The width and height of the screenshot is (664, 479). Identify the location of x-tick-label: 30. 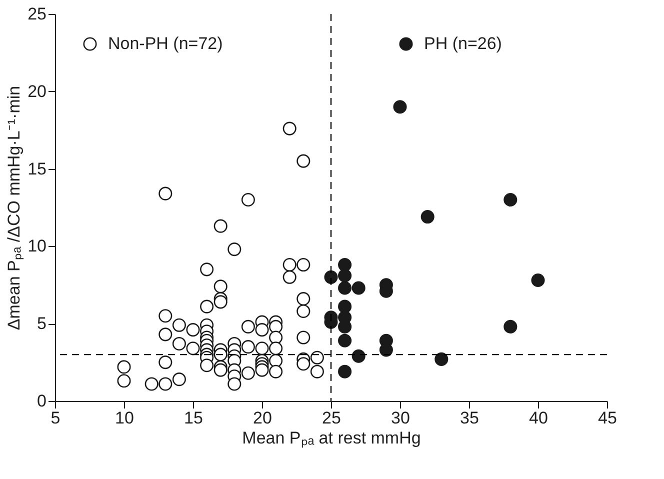
(400, 418).